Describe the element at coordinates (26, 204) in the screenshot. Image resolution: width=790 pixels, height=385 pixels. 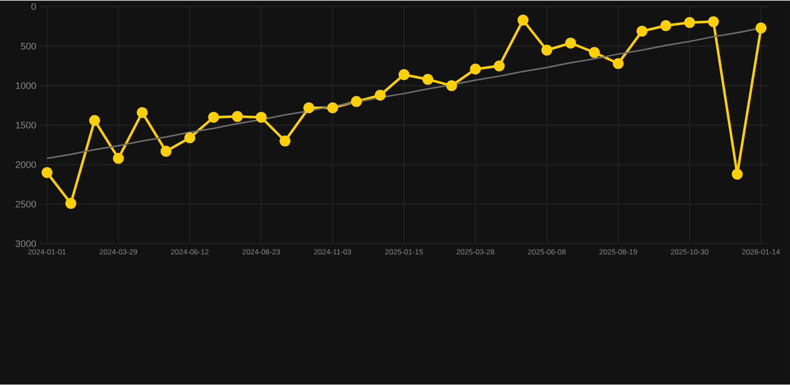
I see `y-tick-label: 2500` at that location.